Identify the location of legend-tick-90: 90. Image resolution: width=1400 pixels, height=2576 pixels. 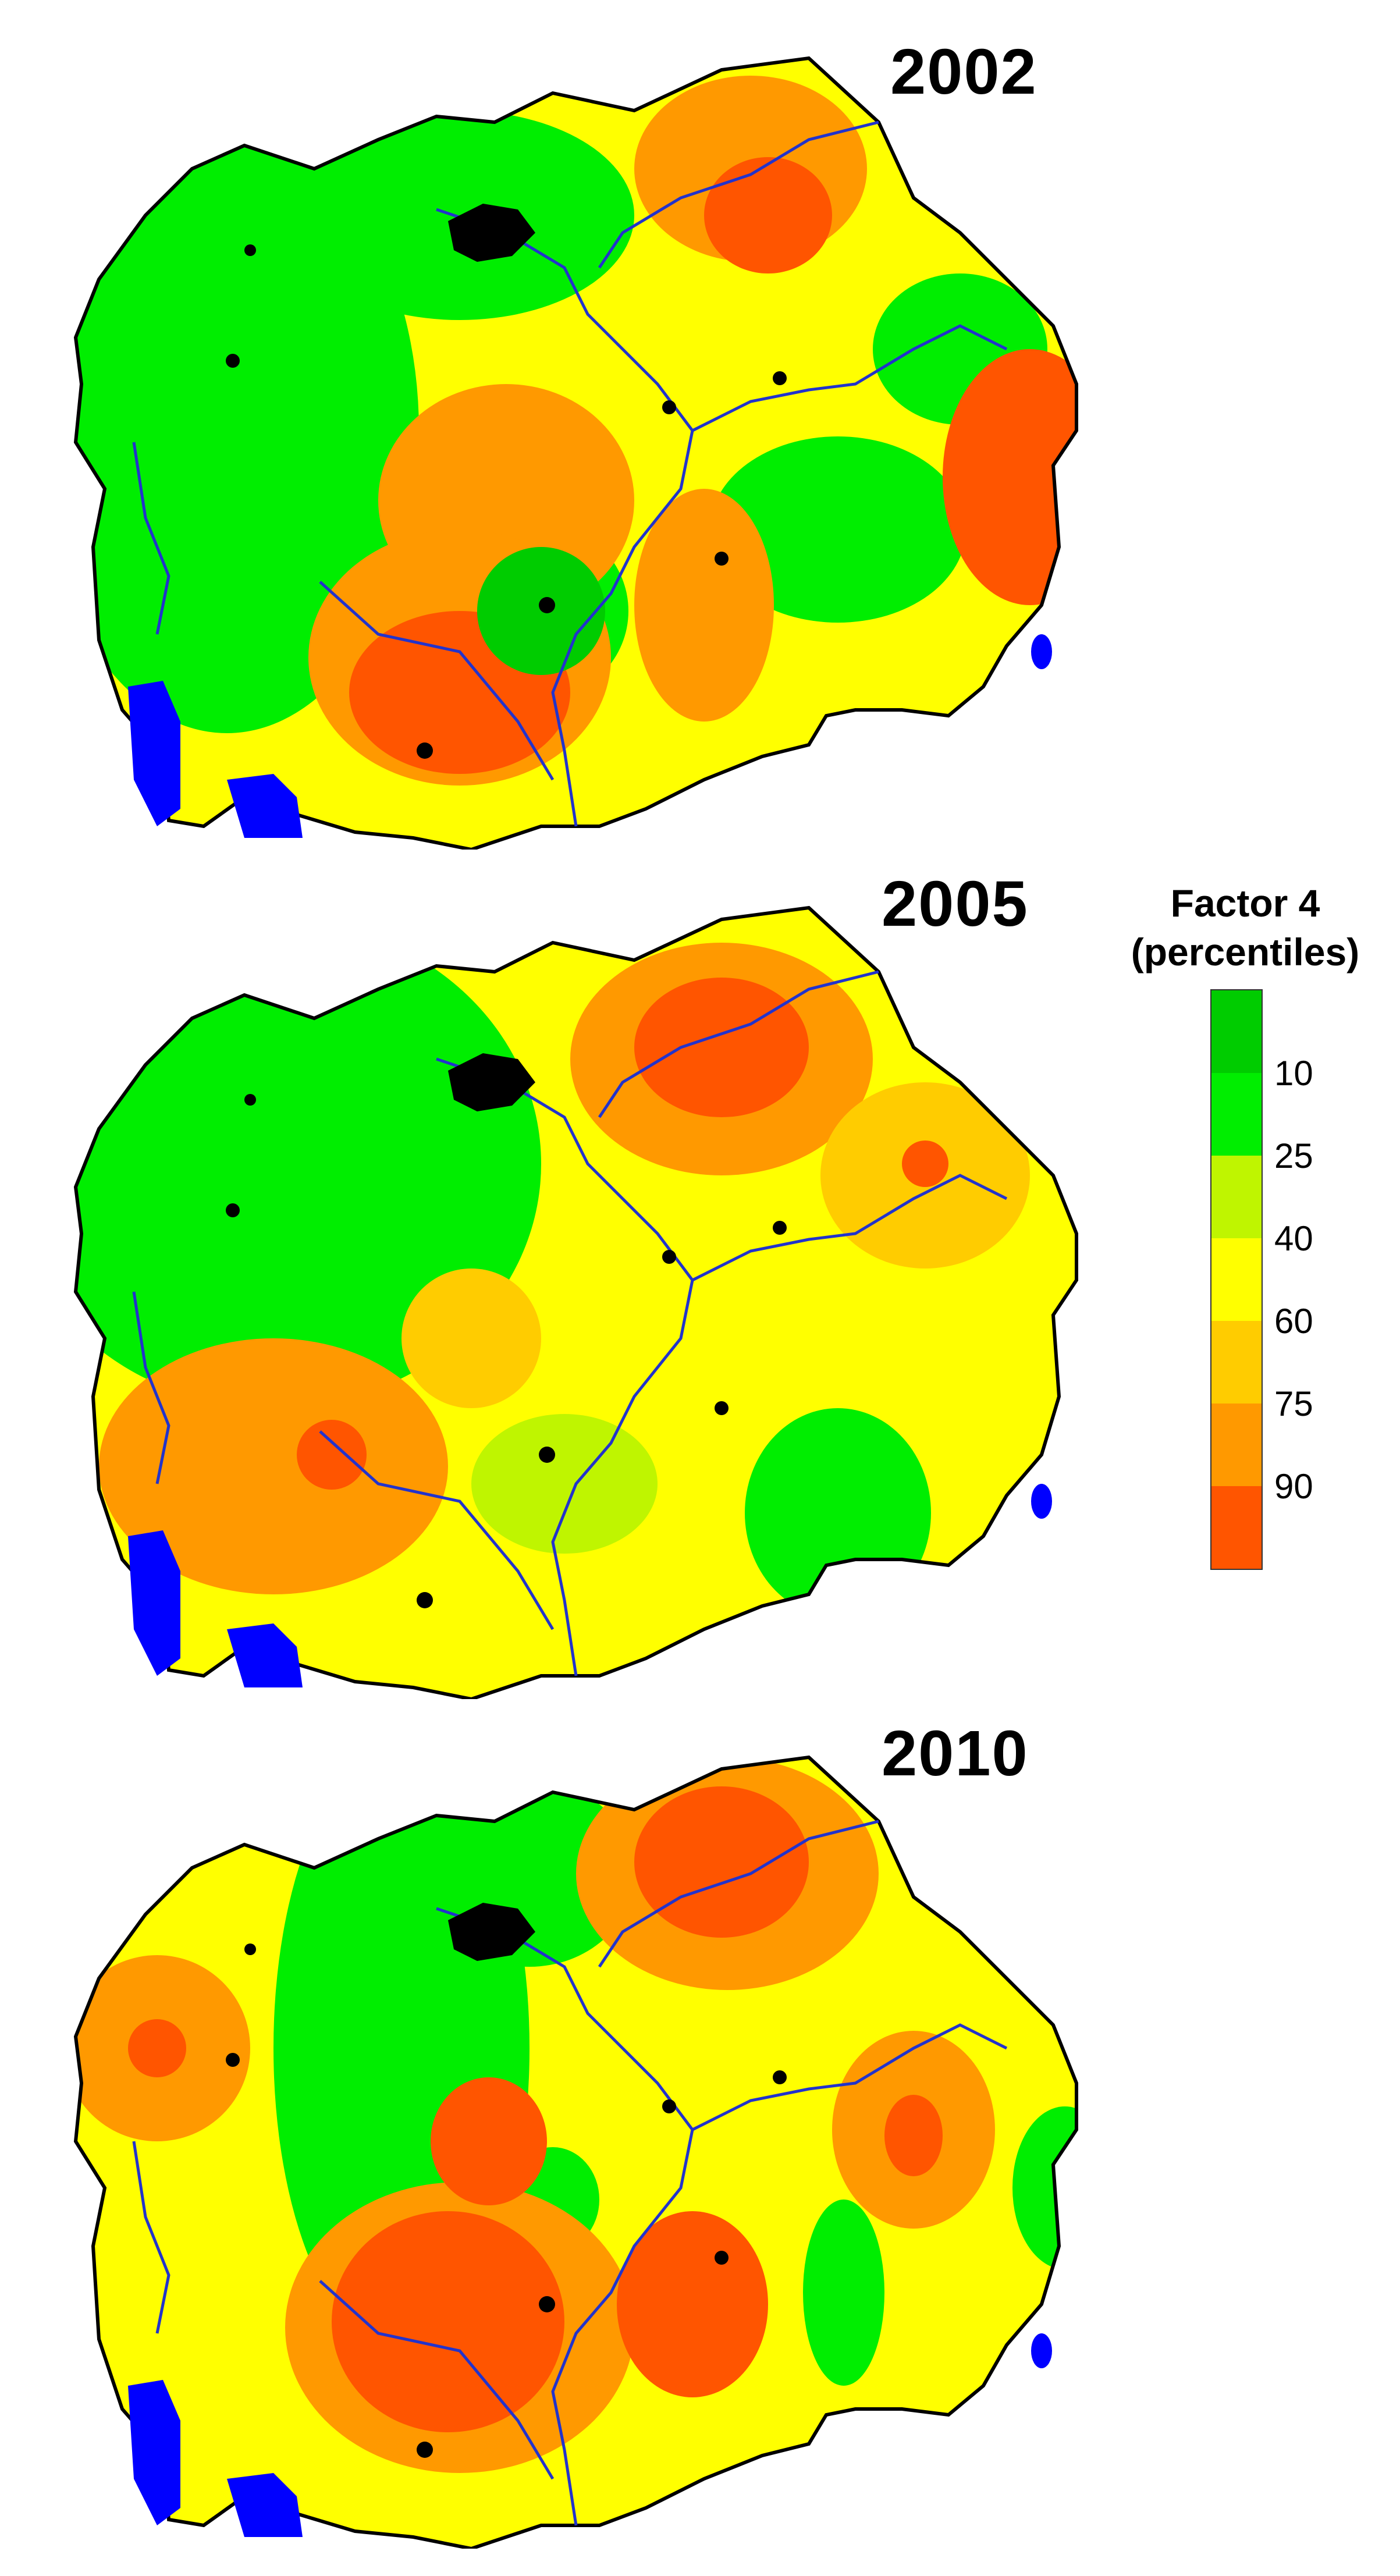
(1293, 1486).